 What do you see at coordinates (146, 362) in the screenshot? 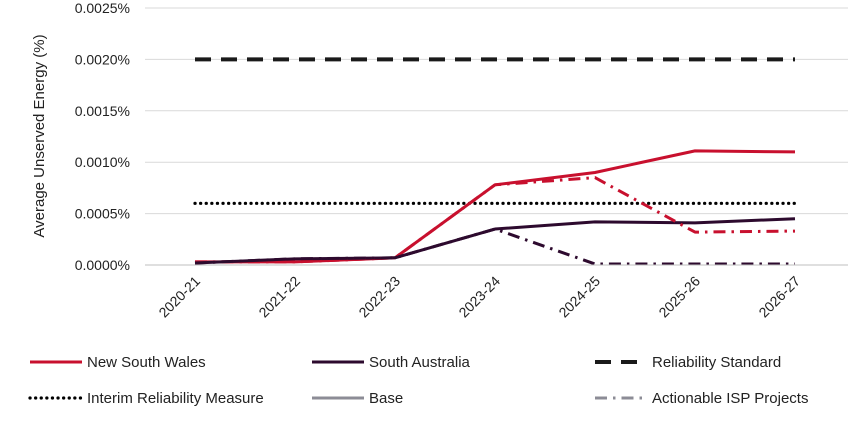
I see `legend-label: New South Wales` at bounding box center [146, 362].